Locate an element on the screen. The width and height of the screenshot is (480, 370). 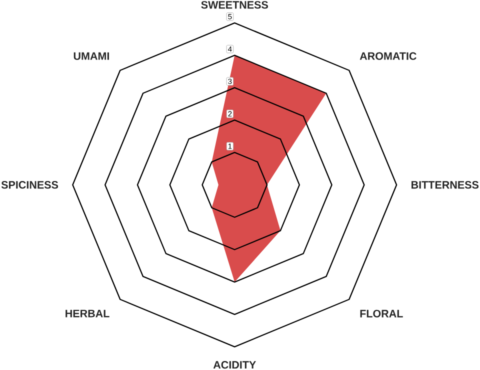
spoke-label: UMAMI is located at coordinates (91, 56).